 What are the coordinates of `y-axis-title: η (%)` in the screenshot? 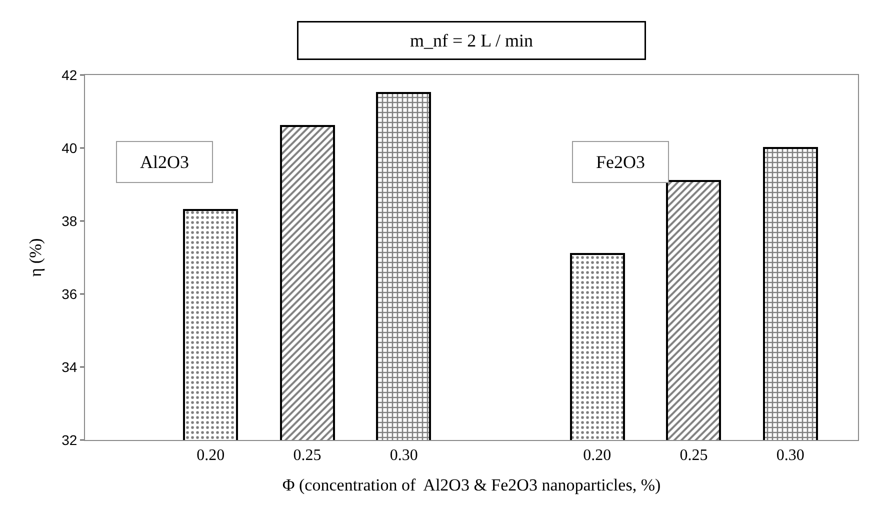 It's located at (36, 257).